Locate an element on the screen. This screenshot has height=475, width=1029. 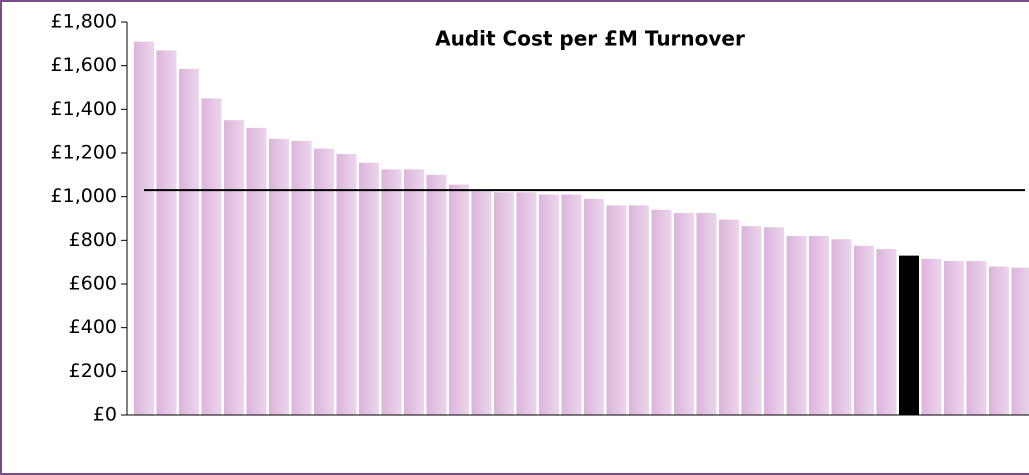
y-tick-label: £0 is located at coordinates (105, 415).